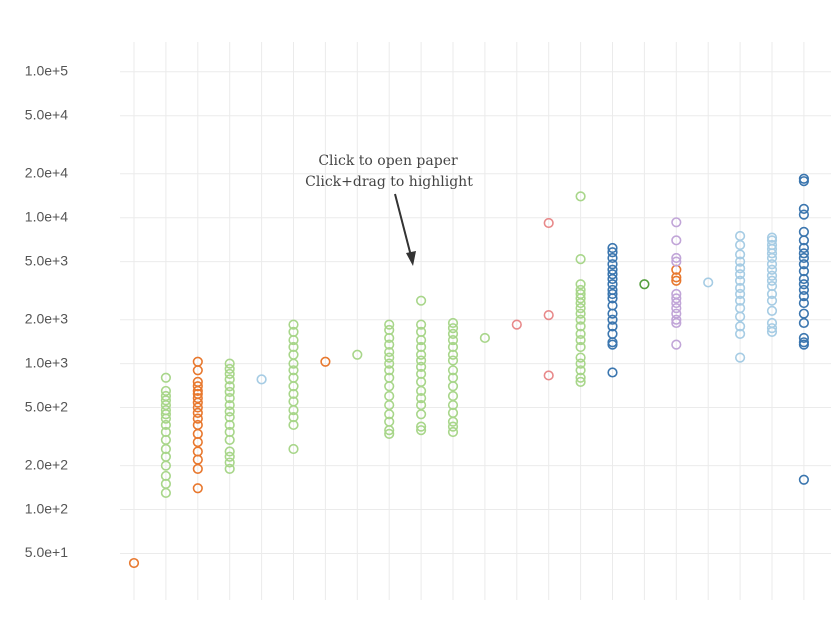  Describe the element at coordinates (46, 216) in the screenshot. I see `y-tick-label: 1.0e+4` at that location.